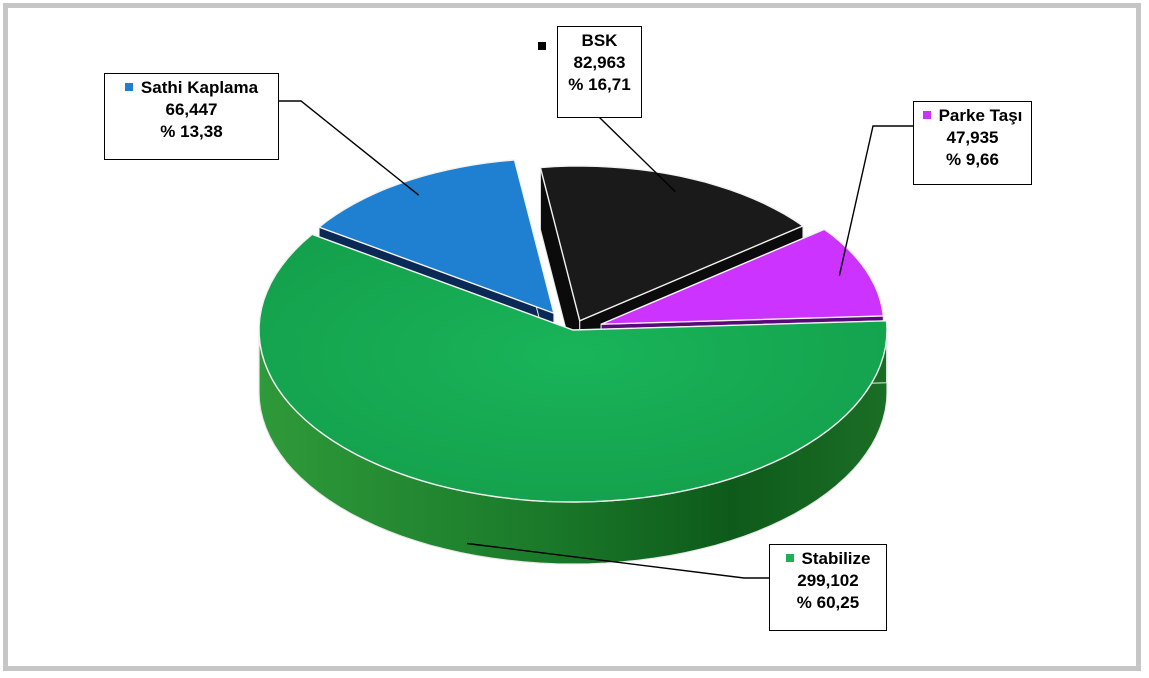 This screenshot has height=678, width=1149. What do you see at coordinates (828, 580) in the screenshot?
I see `stabilize-value: 299,102` at bounding box center [828, 580].